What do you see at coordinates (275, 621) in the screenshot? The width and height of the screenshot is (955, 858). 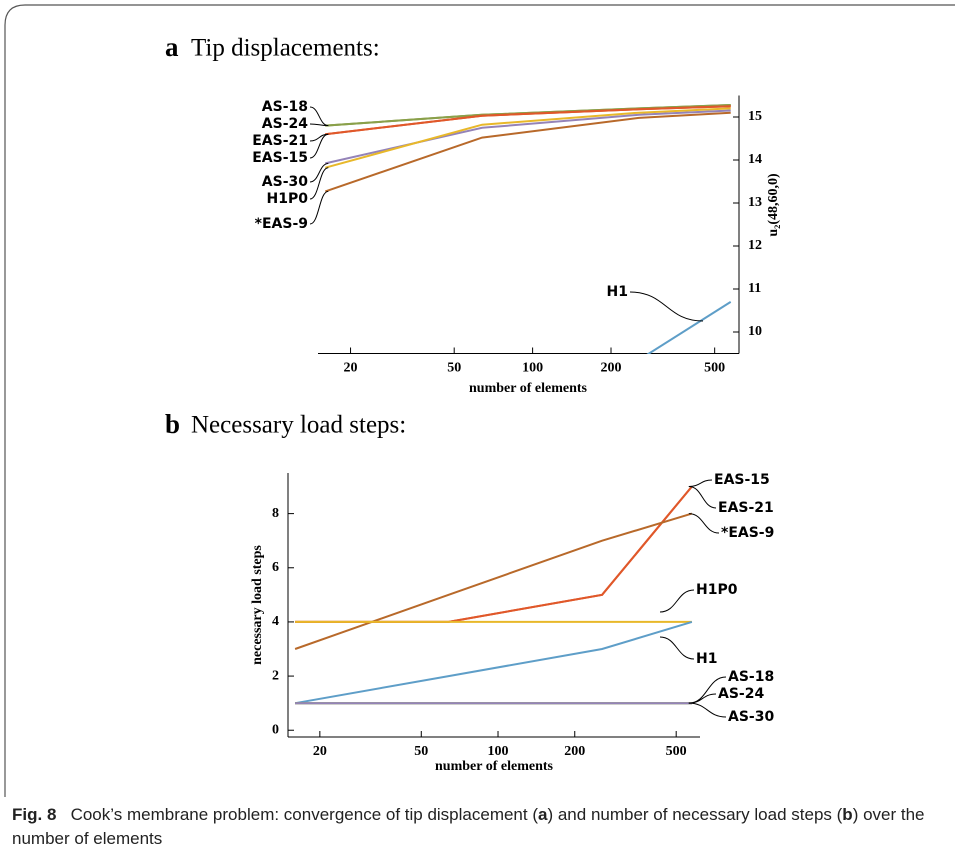 I see `y-tick-label: 4` at bounding box center [275, 621].